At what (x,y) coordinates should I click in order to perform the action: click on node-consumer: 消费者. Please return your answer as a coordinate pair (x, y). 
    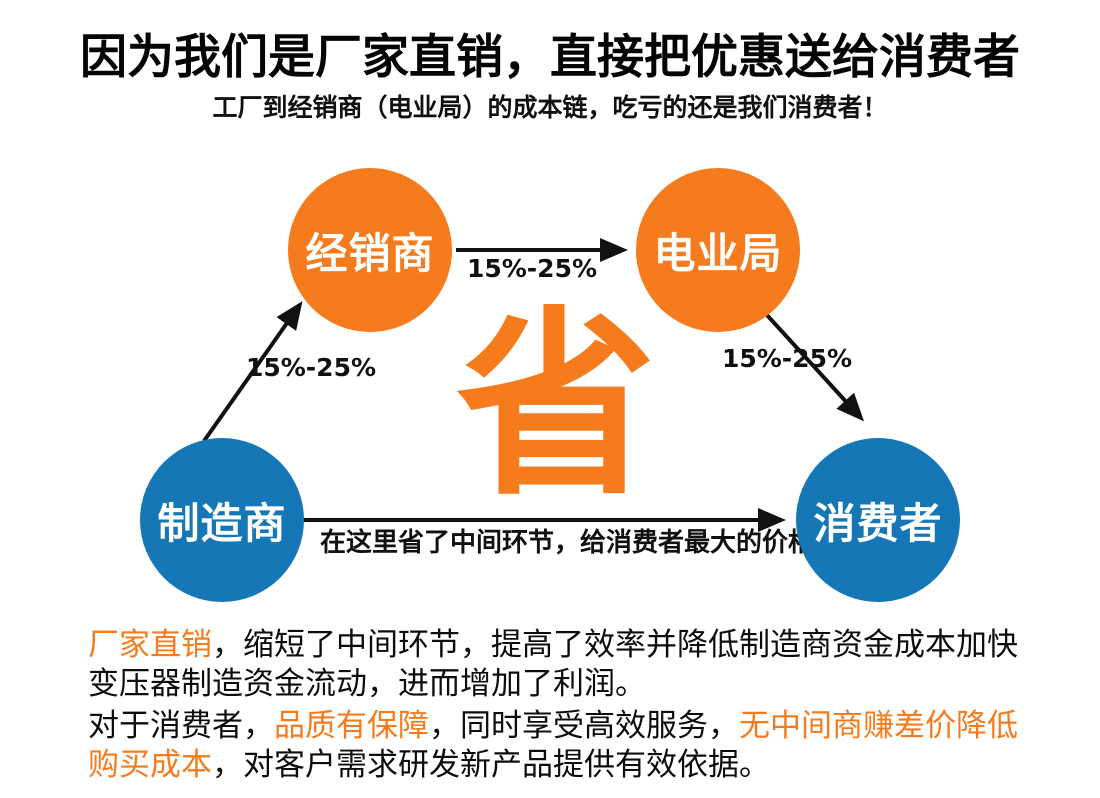
    Looking at the image, I should click on (878, 520).